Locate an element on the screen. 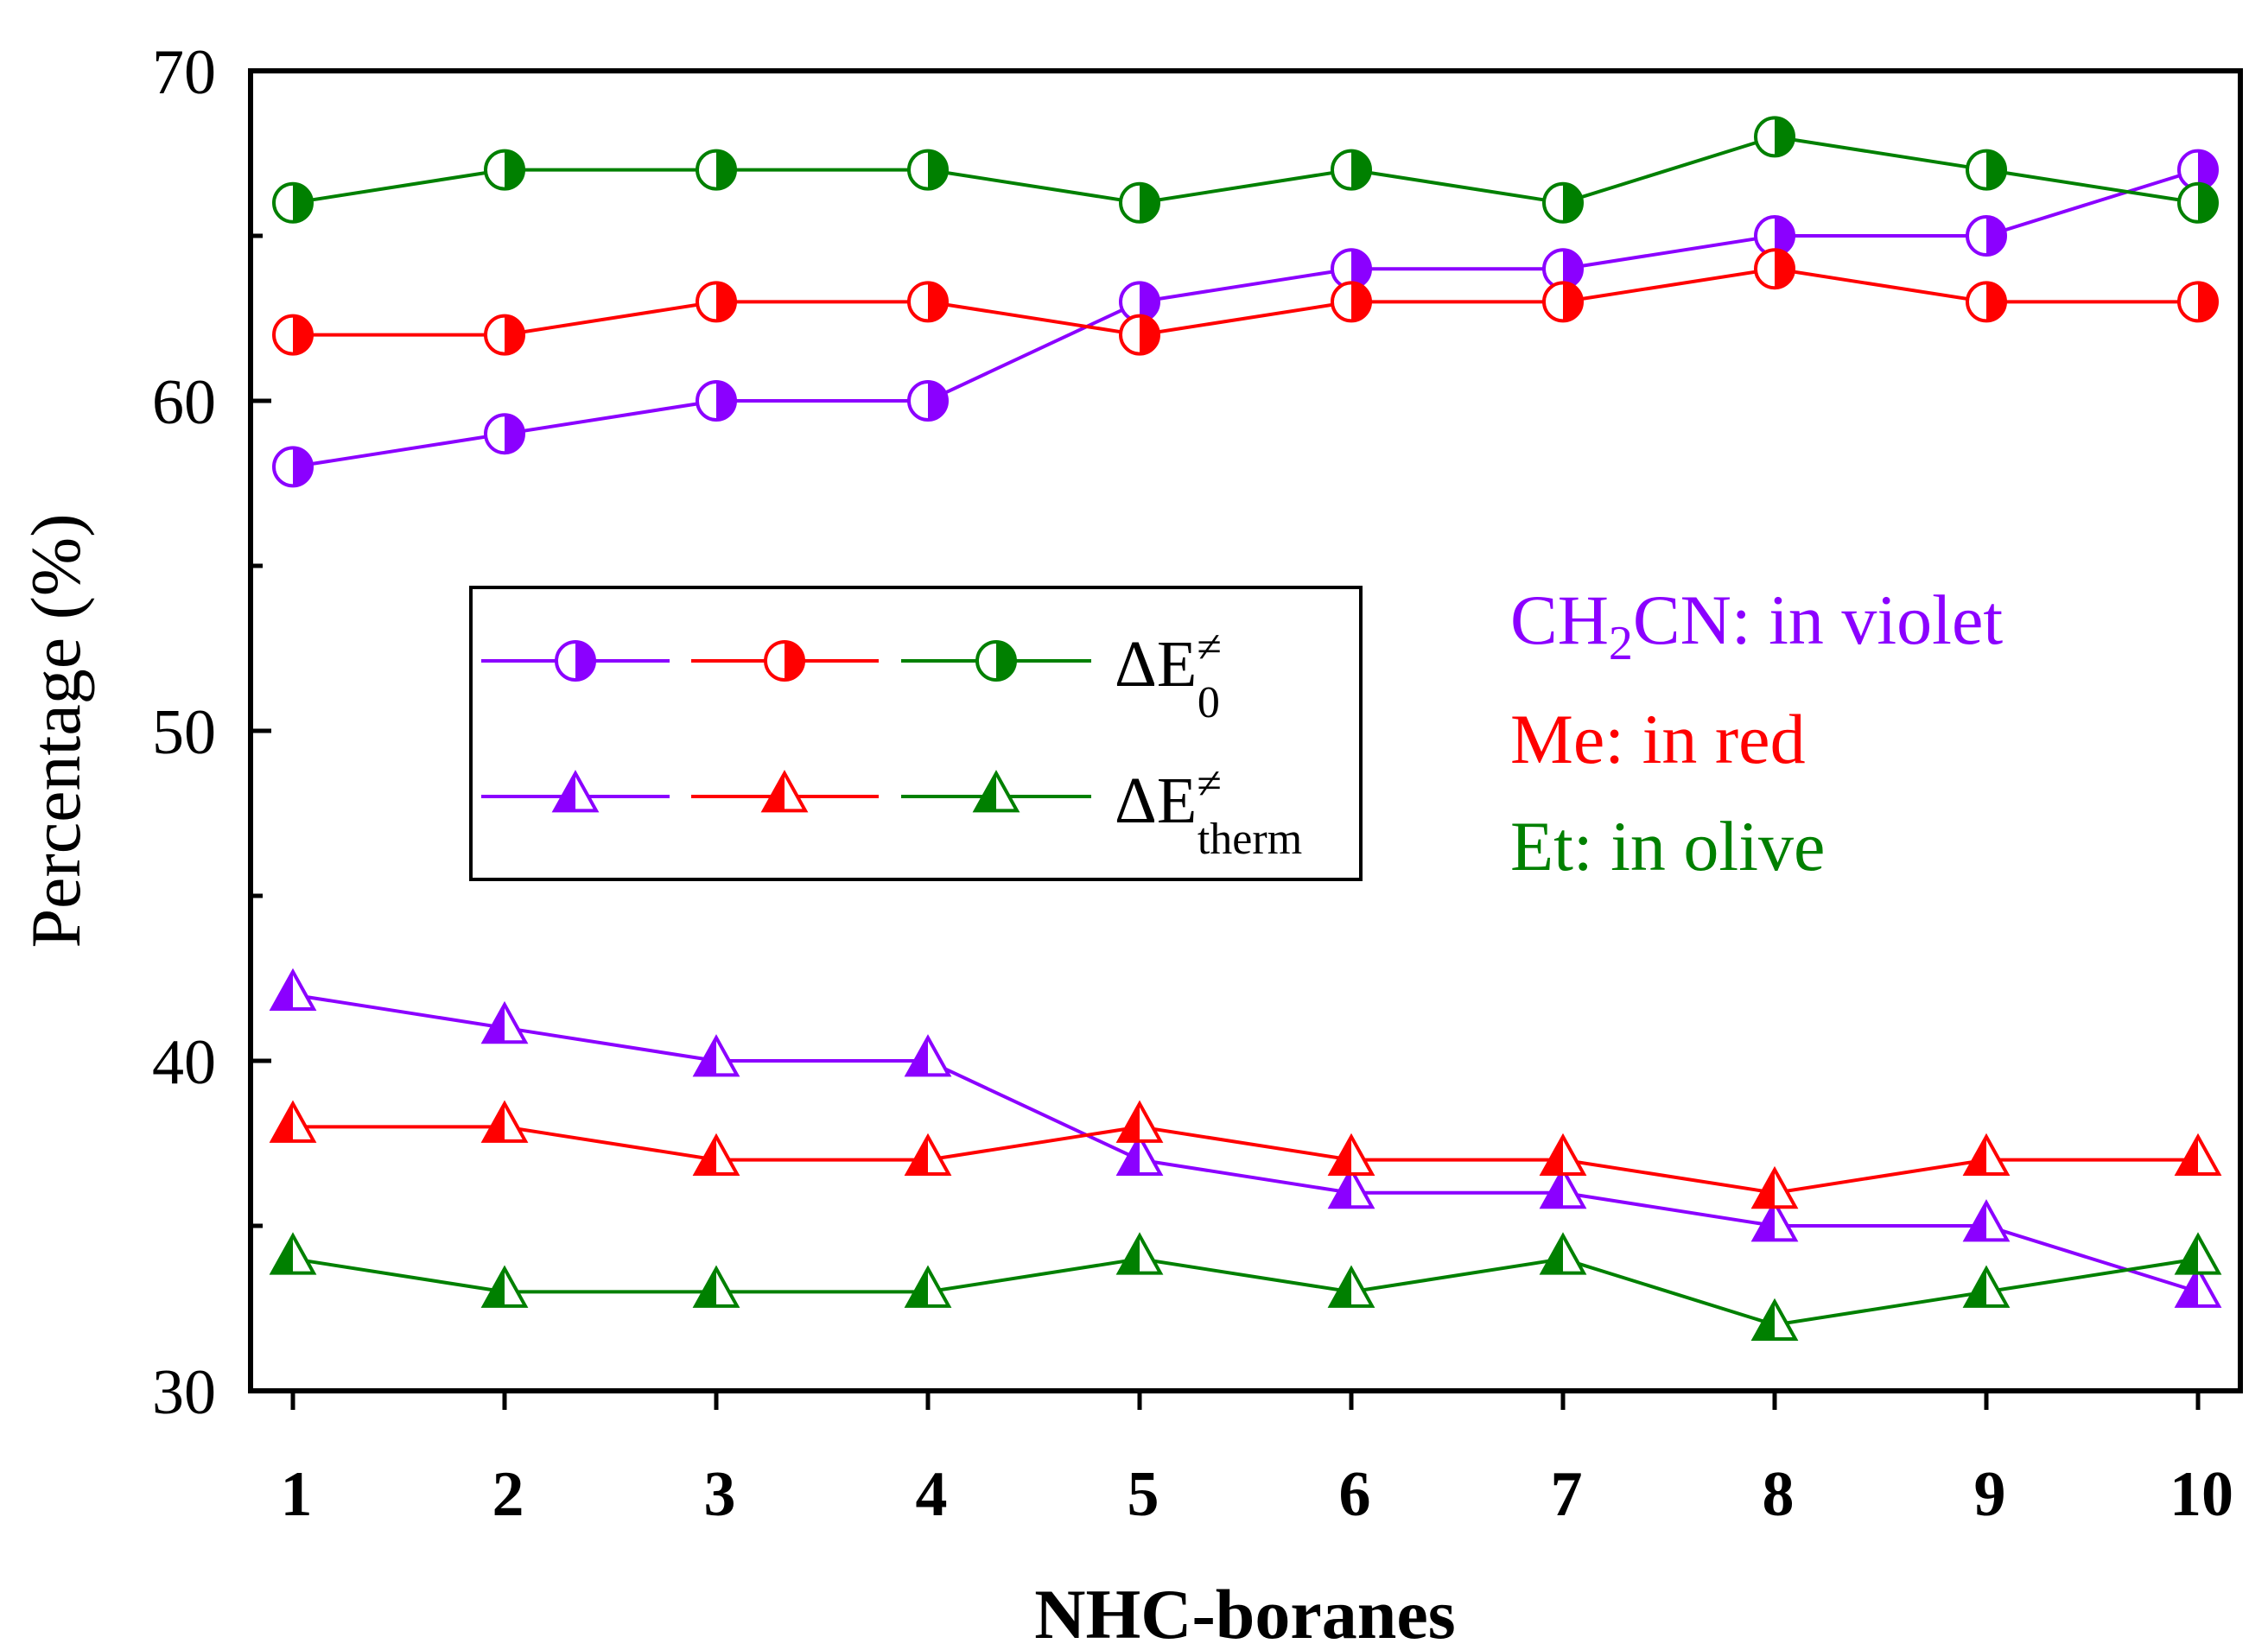  legend-sample-ch2cn-detherm is located at coordinates (575, 791).